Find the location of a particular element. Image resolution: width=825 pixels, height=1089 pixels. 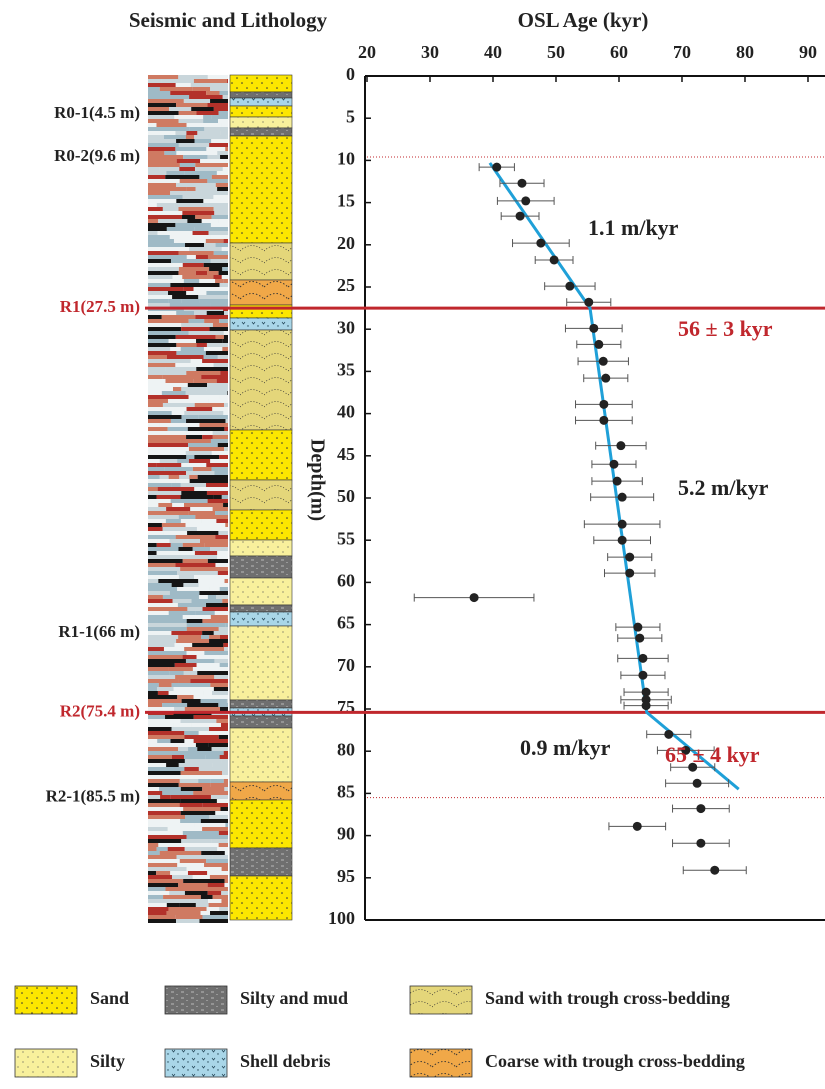

legend-label: Silty and mud is located at coordinates (294, 998).